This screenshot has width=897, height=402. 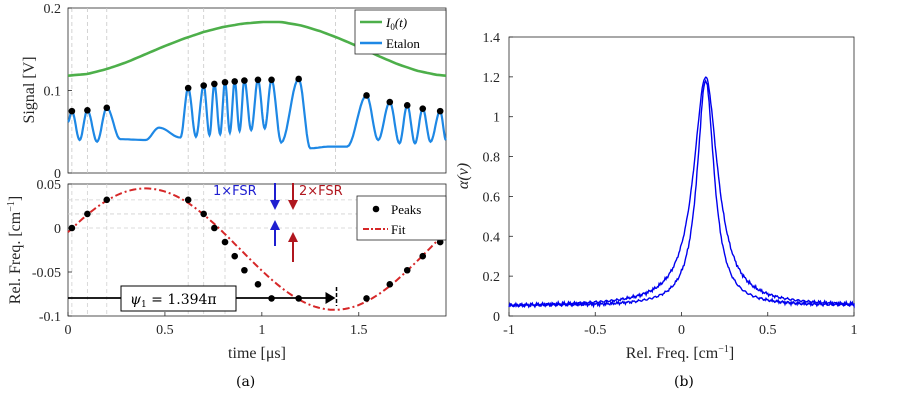 I want to click on signal-y-ticks: 0 0.1 0.2, so click(x=58, y=92).